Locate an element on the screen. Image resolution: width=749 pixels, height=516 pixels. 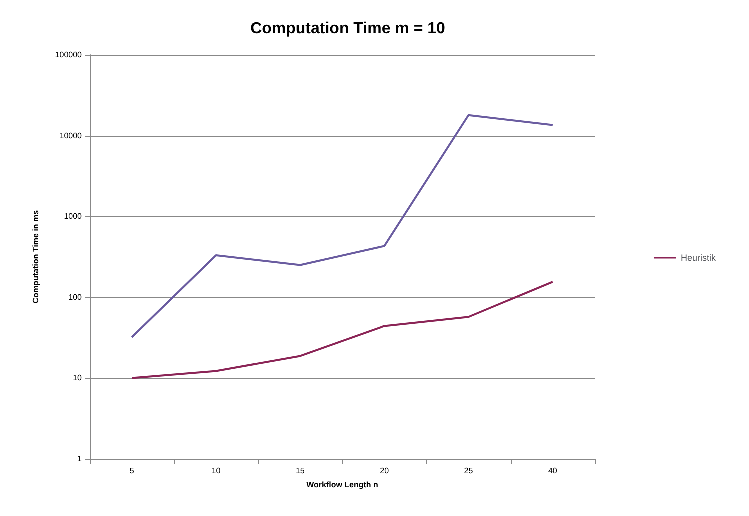
y-tick-label: 1 is located at coordinates (80, 459).